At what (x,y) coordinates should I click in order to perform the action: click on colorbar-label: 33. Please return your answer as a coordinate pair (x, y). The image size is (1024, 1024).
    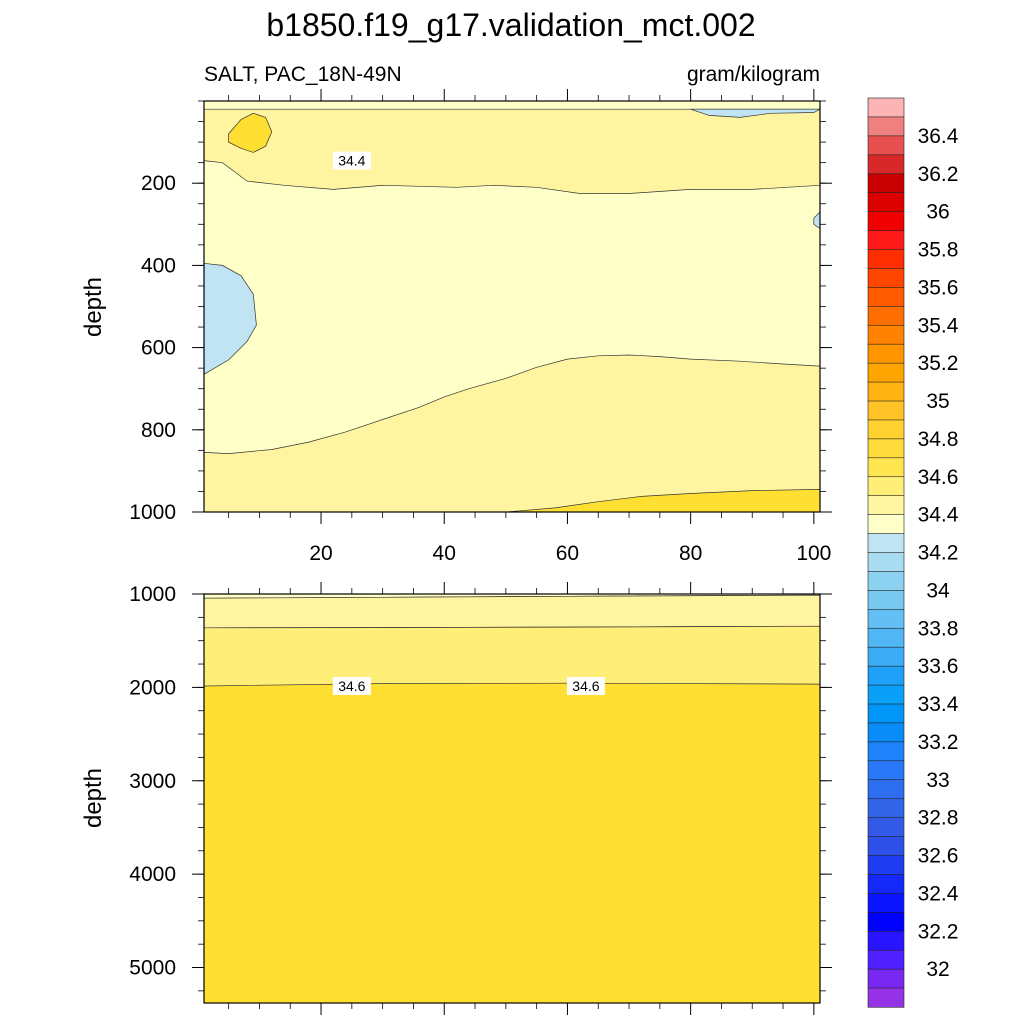
    Looking at the image, I should click on (937, 780).